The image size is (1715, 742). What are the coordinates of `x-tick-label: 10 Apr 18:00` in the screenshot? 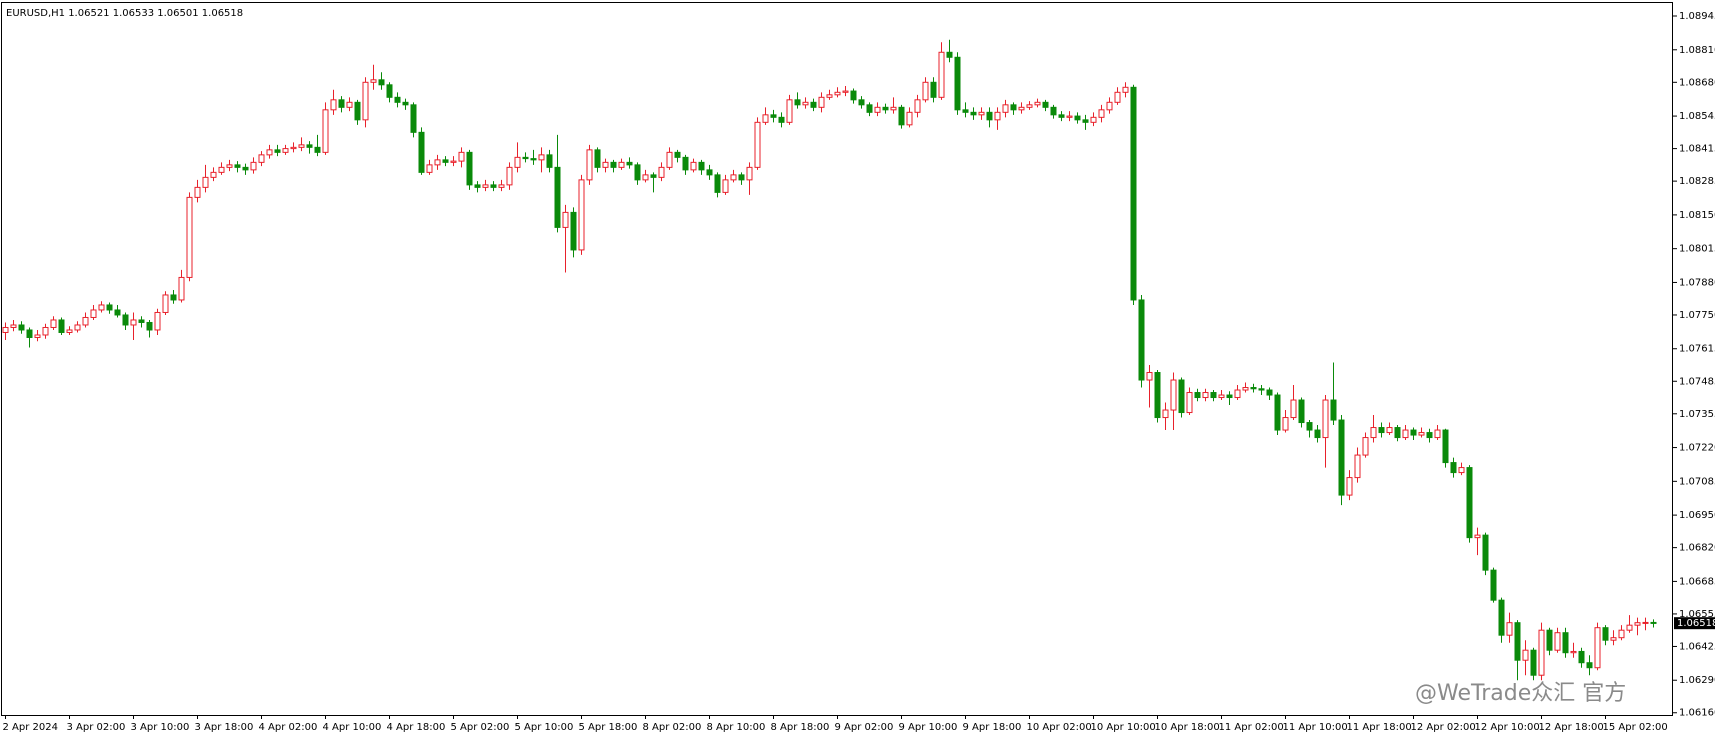 It's located at (1187, 727).